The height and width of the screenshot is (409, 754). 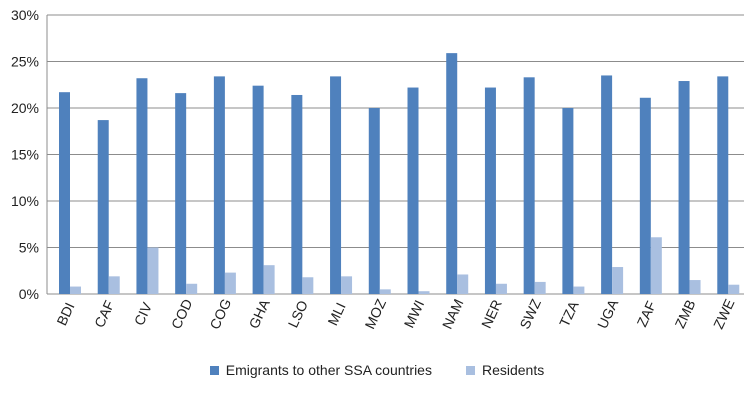 What do you see at coordinates (374, 201) in the screenshot?
I see `bar-emigrants-moz` at bounding box center [374, 201].